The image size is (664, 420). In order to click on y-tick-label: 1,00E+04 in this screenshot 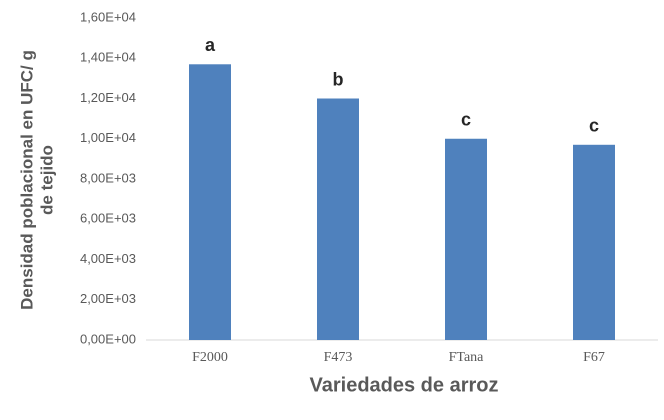, I will do `click(108, 137)`.